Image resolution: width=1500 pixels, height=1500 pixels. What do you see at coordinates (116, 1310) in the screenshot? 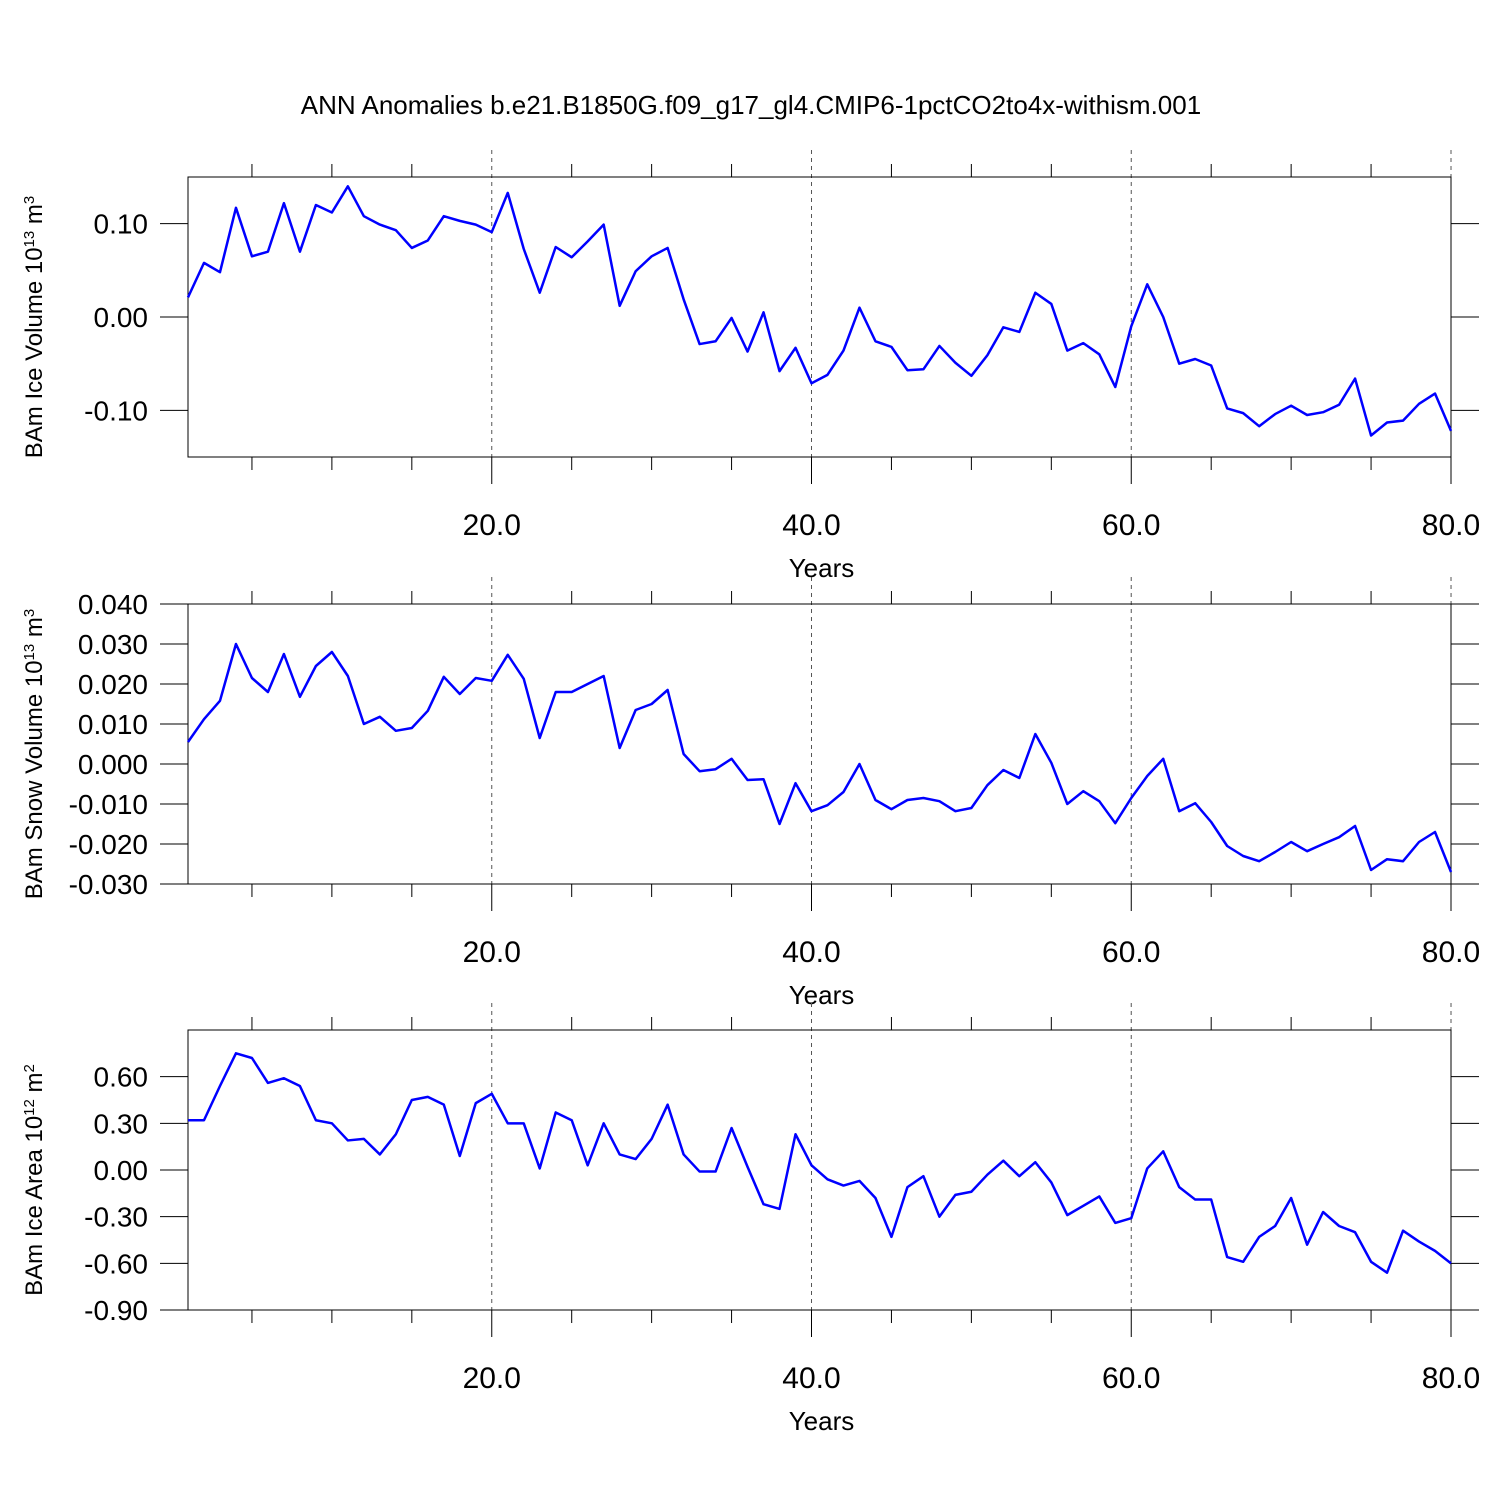
I see `y-tick-label: -0.90` at bounding box center [116, 1310].